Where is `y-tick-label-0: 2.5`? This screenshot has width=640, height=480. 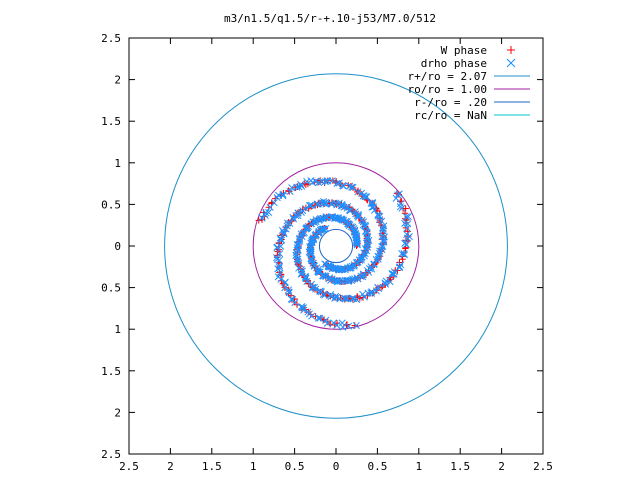 y-tick-label-0: 2.5 is located at coordinates (111, 454).